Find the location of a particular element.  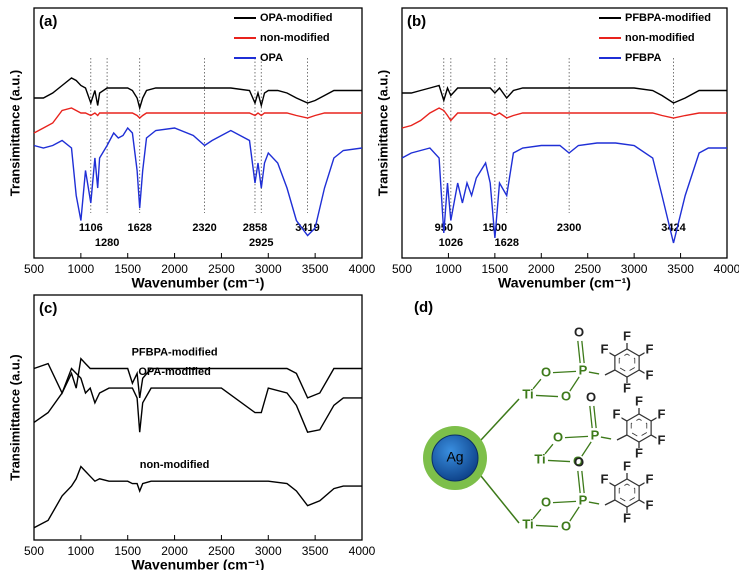

panel-label: (b) is located at coordinates (416, 21).